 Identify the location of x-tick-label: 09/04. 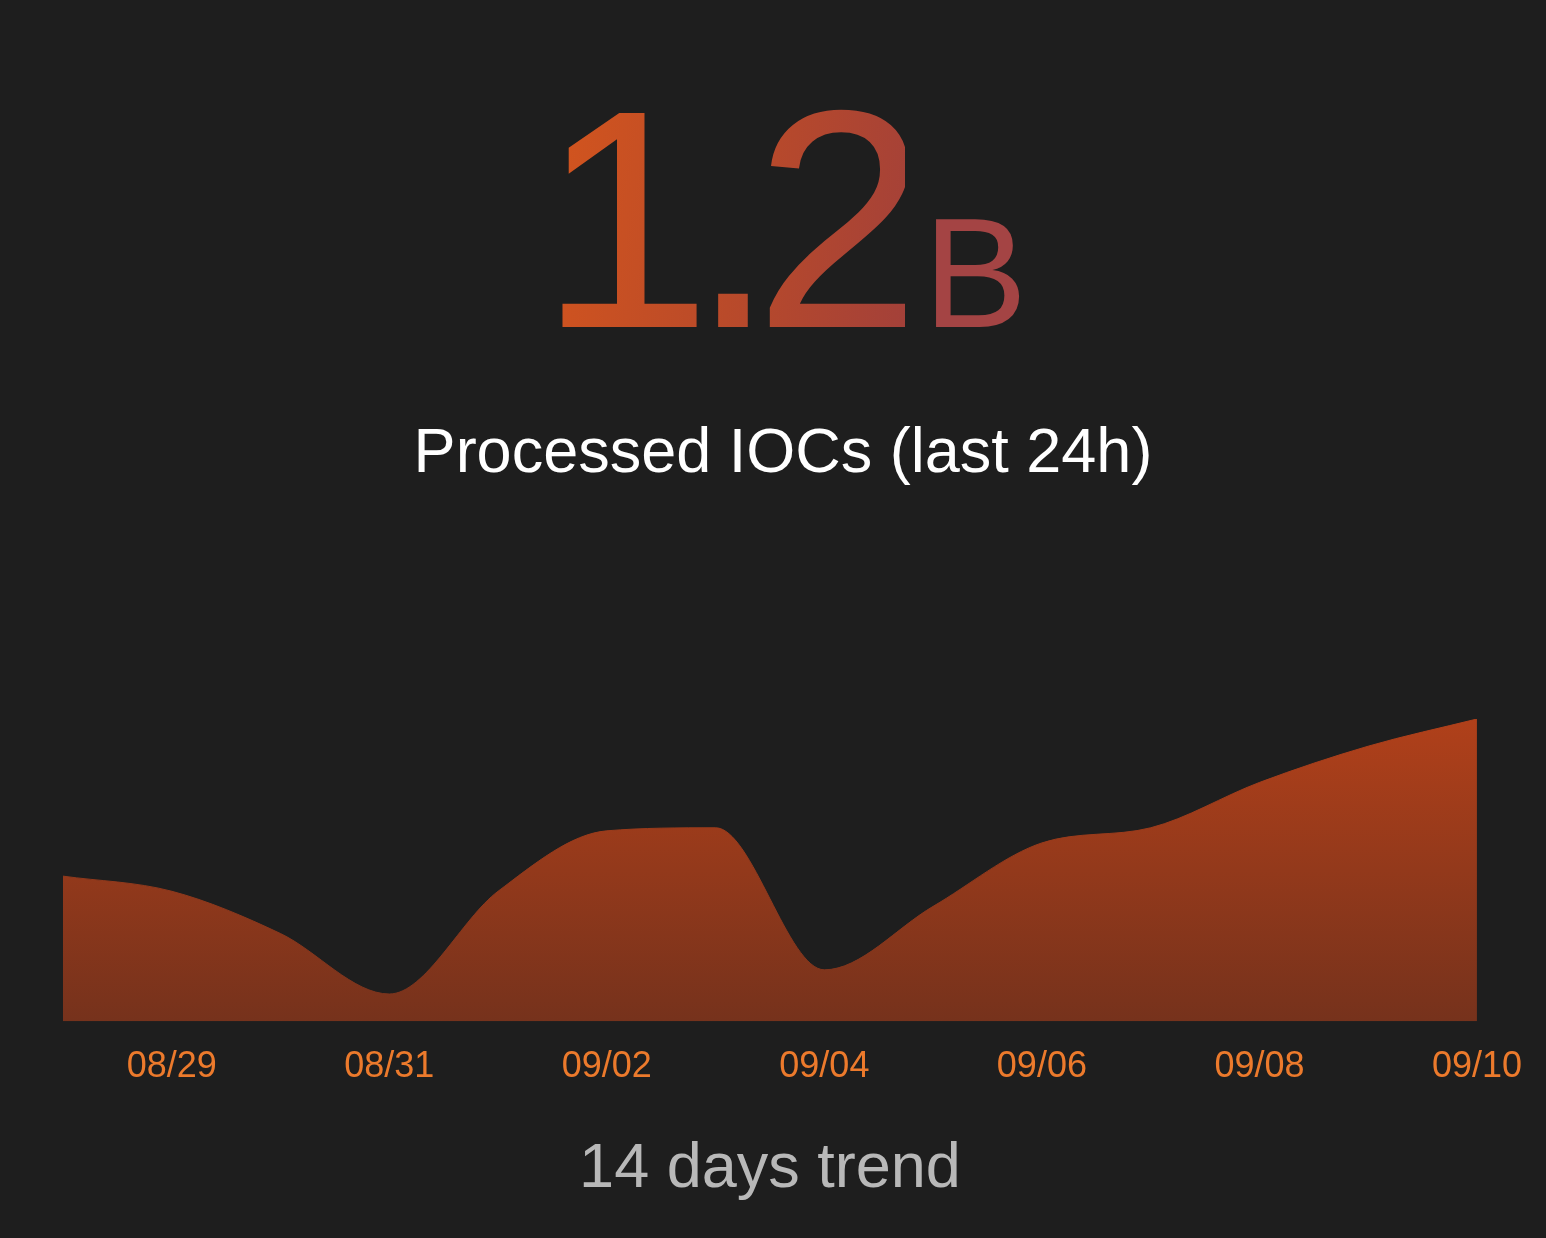
(824, 1064).